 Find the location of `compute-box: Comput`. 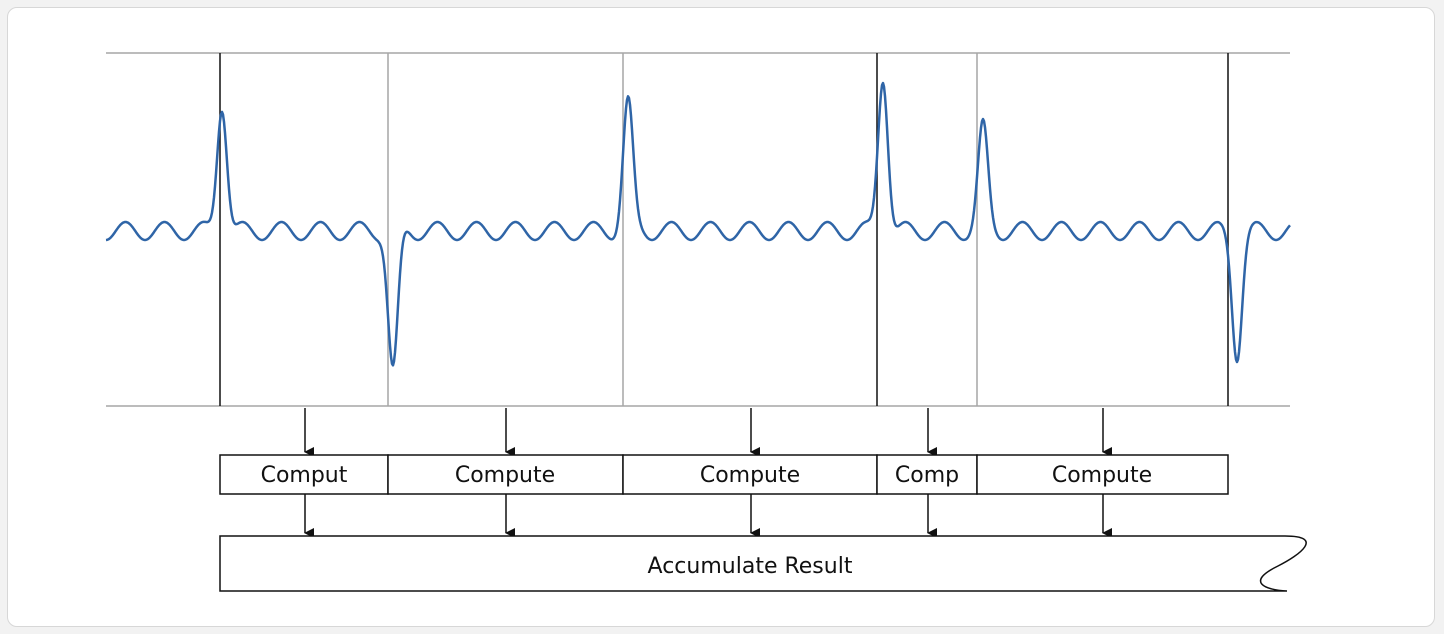

compute-box: Comput is located at coordinates (304, 474).